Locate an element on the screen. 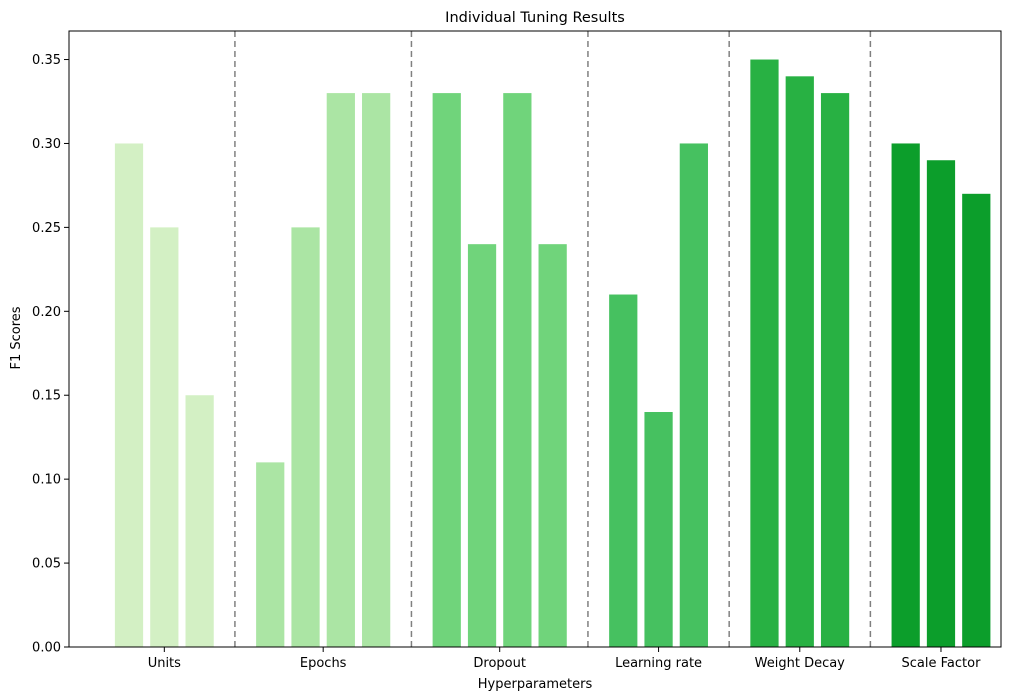 The width and height of the screenshot is (1010, 699). y-tick-label: 0.25 is located at coordinates (46, 228).